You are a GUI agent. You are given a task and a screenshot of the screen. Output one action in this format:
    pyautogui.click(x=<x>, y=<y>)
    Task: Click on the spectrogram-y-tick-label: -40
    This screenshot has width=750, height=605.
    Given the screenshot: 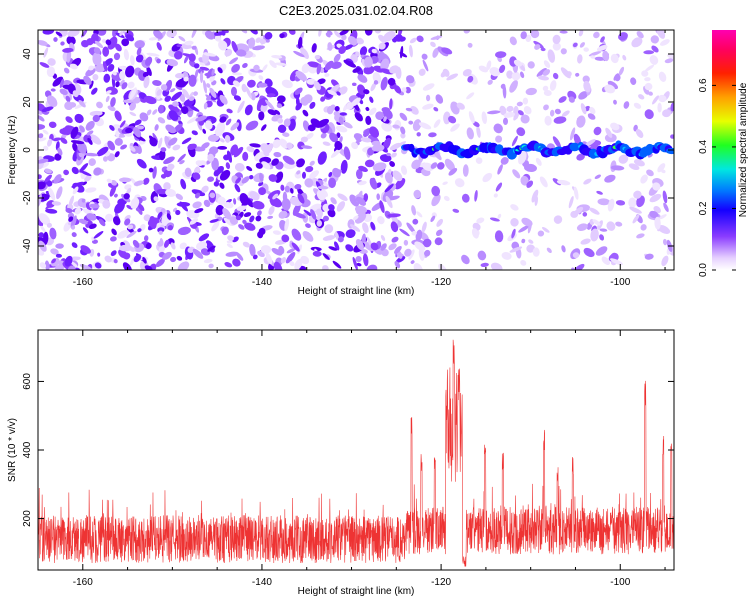 What is the action you would take?
    pyautogui.click(x=27, y=245)
    